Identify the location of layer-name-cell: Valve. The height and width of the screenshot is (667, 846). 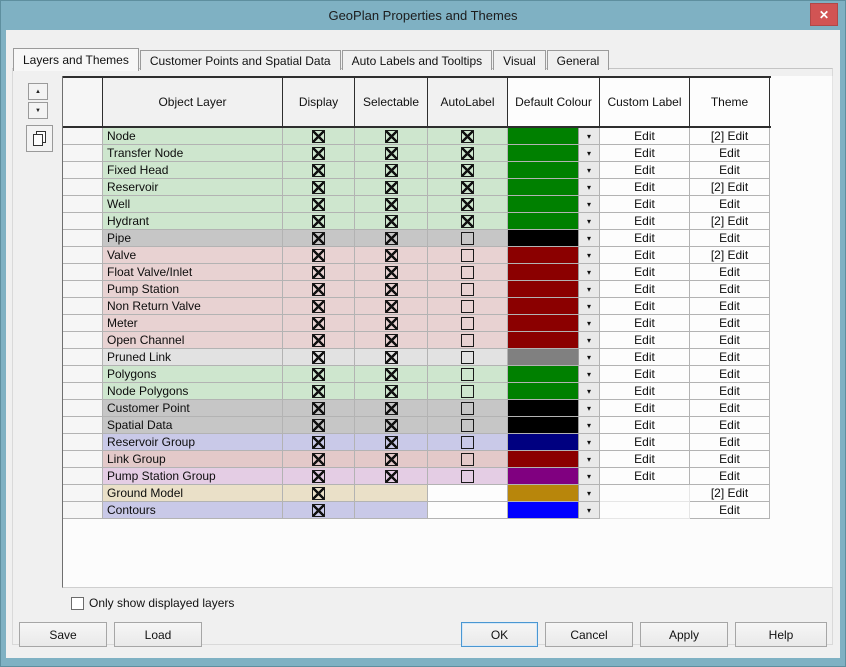
(193, 255).